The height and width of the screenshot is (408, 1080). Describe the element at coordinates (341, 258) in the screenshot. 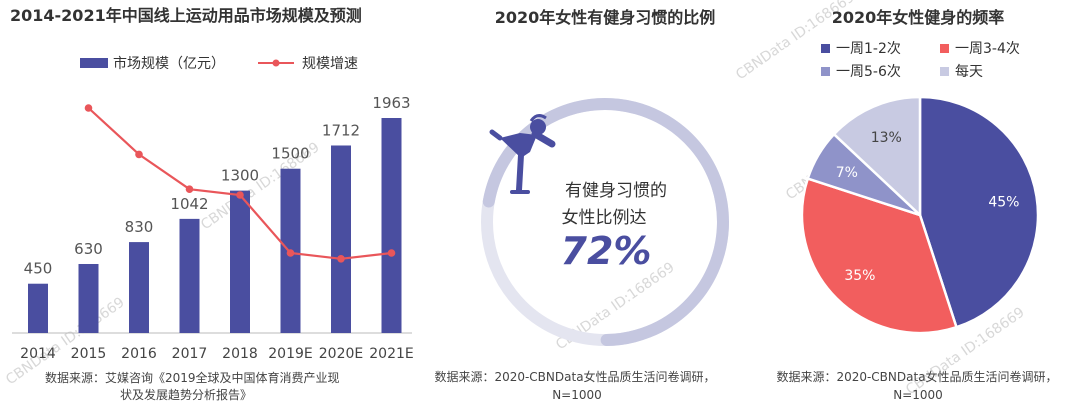

I see `growth-point-2020E` at that location.